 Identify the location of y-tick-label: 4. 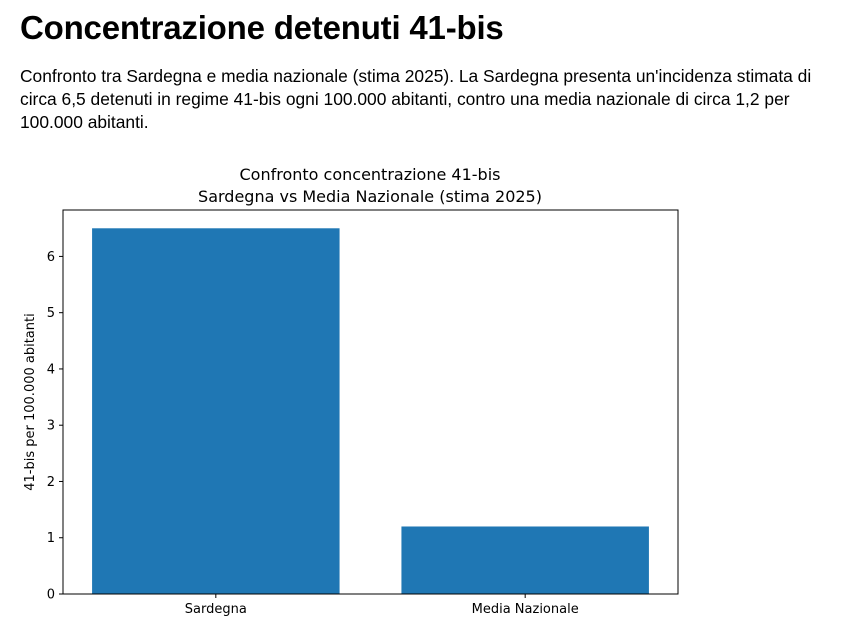
(51, 369).